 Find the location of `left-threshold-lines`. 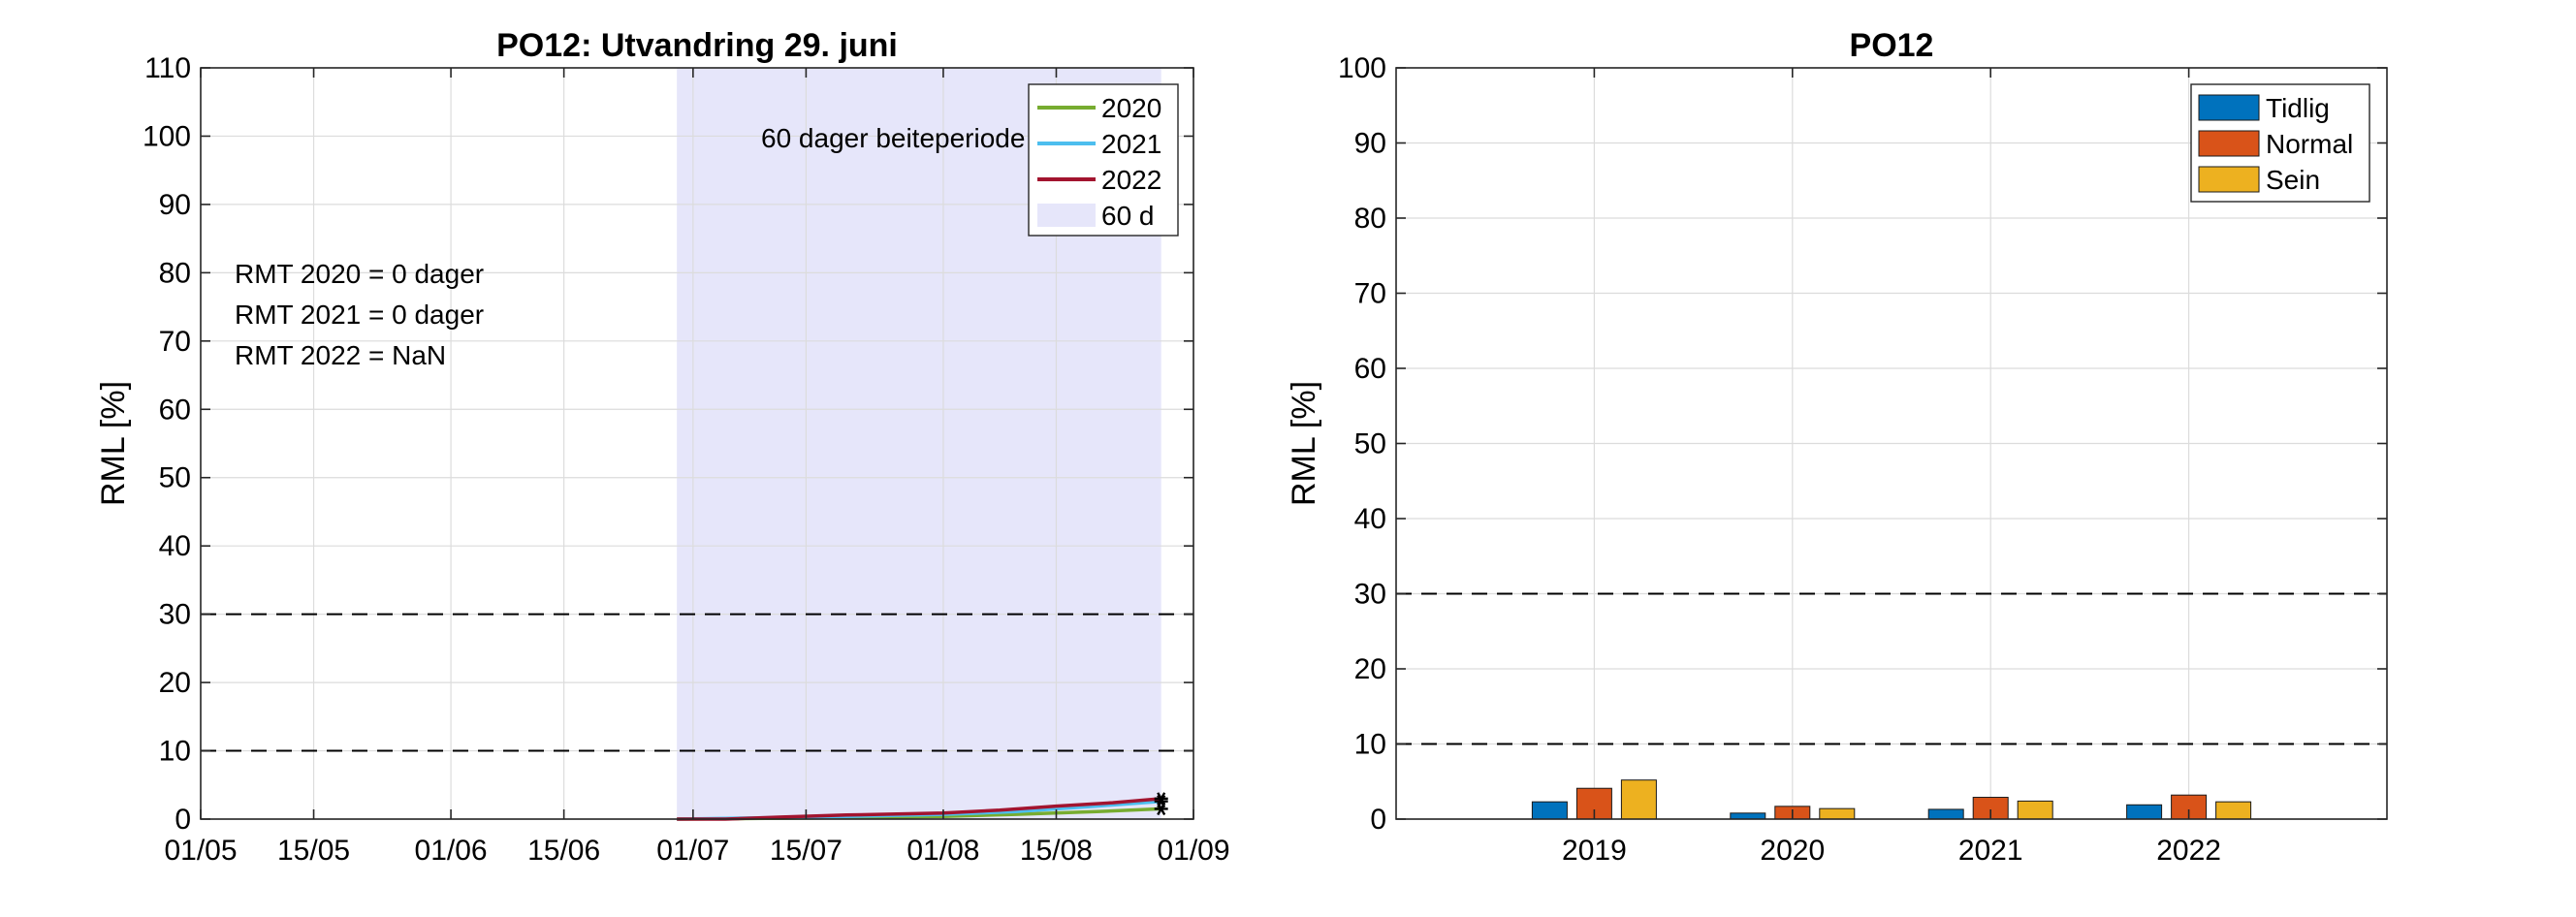

left-threshold-lines is located at coordinates (697, 682).